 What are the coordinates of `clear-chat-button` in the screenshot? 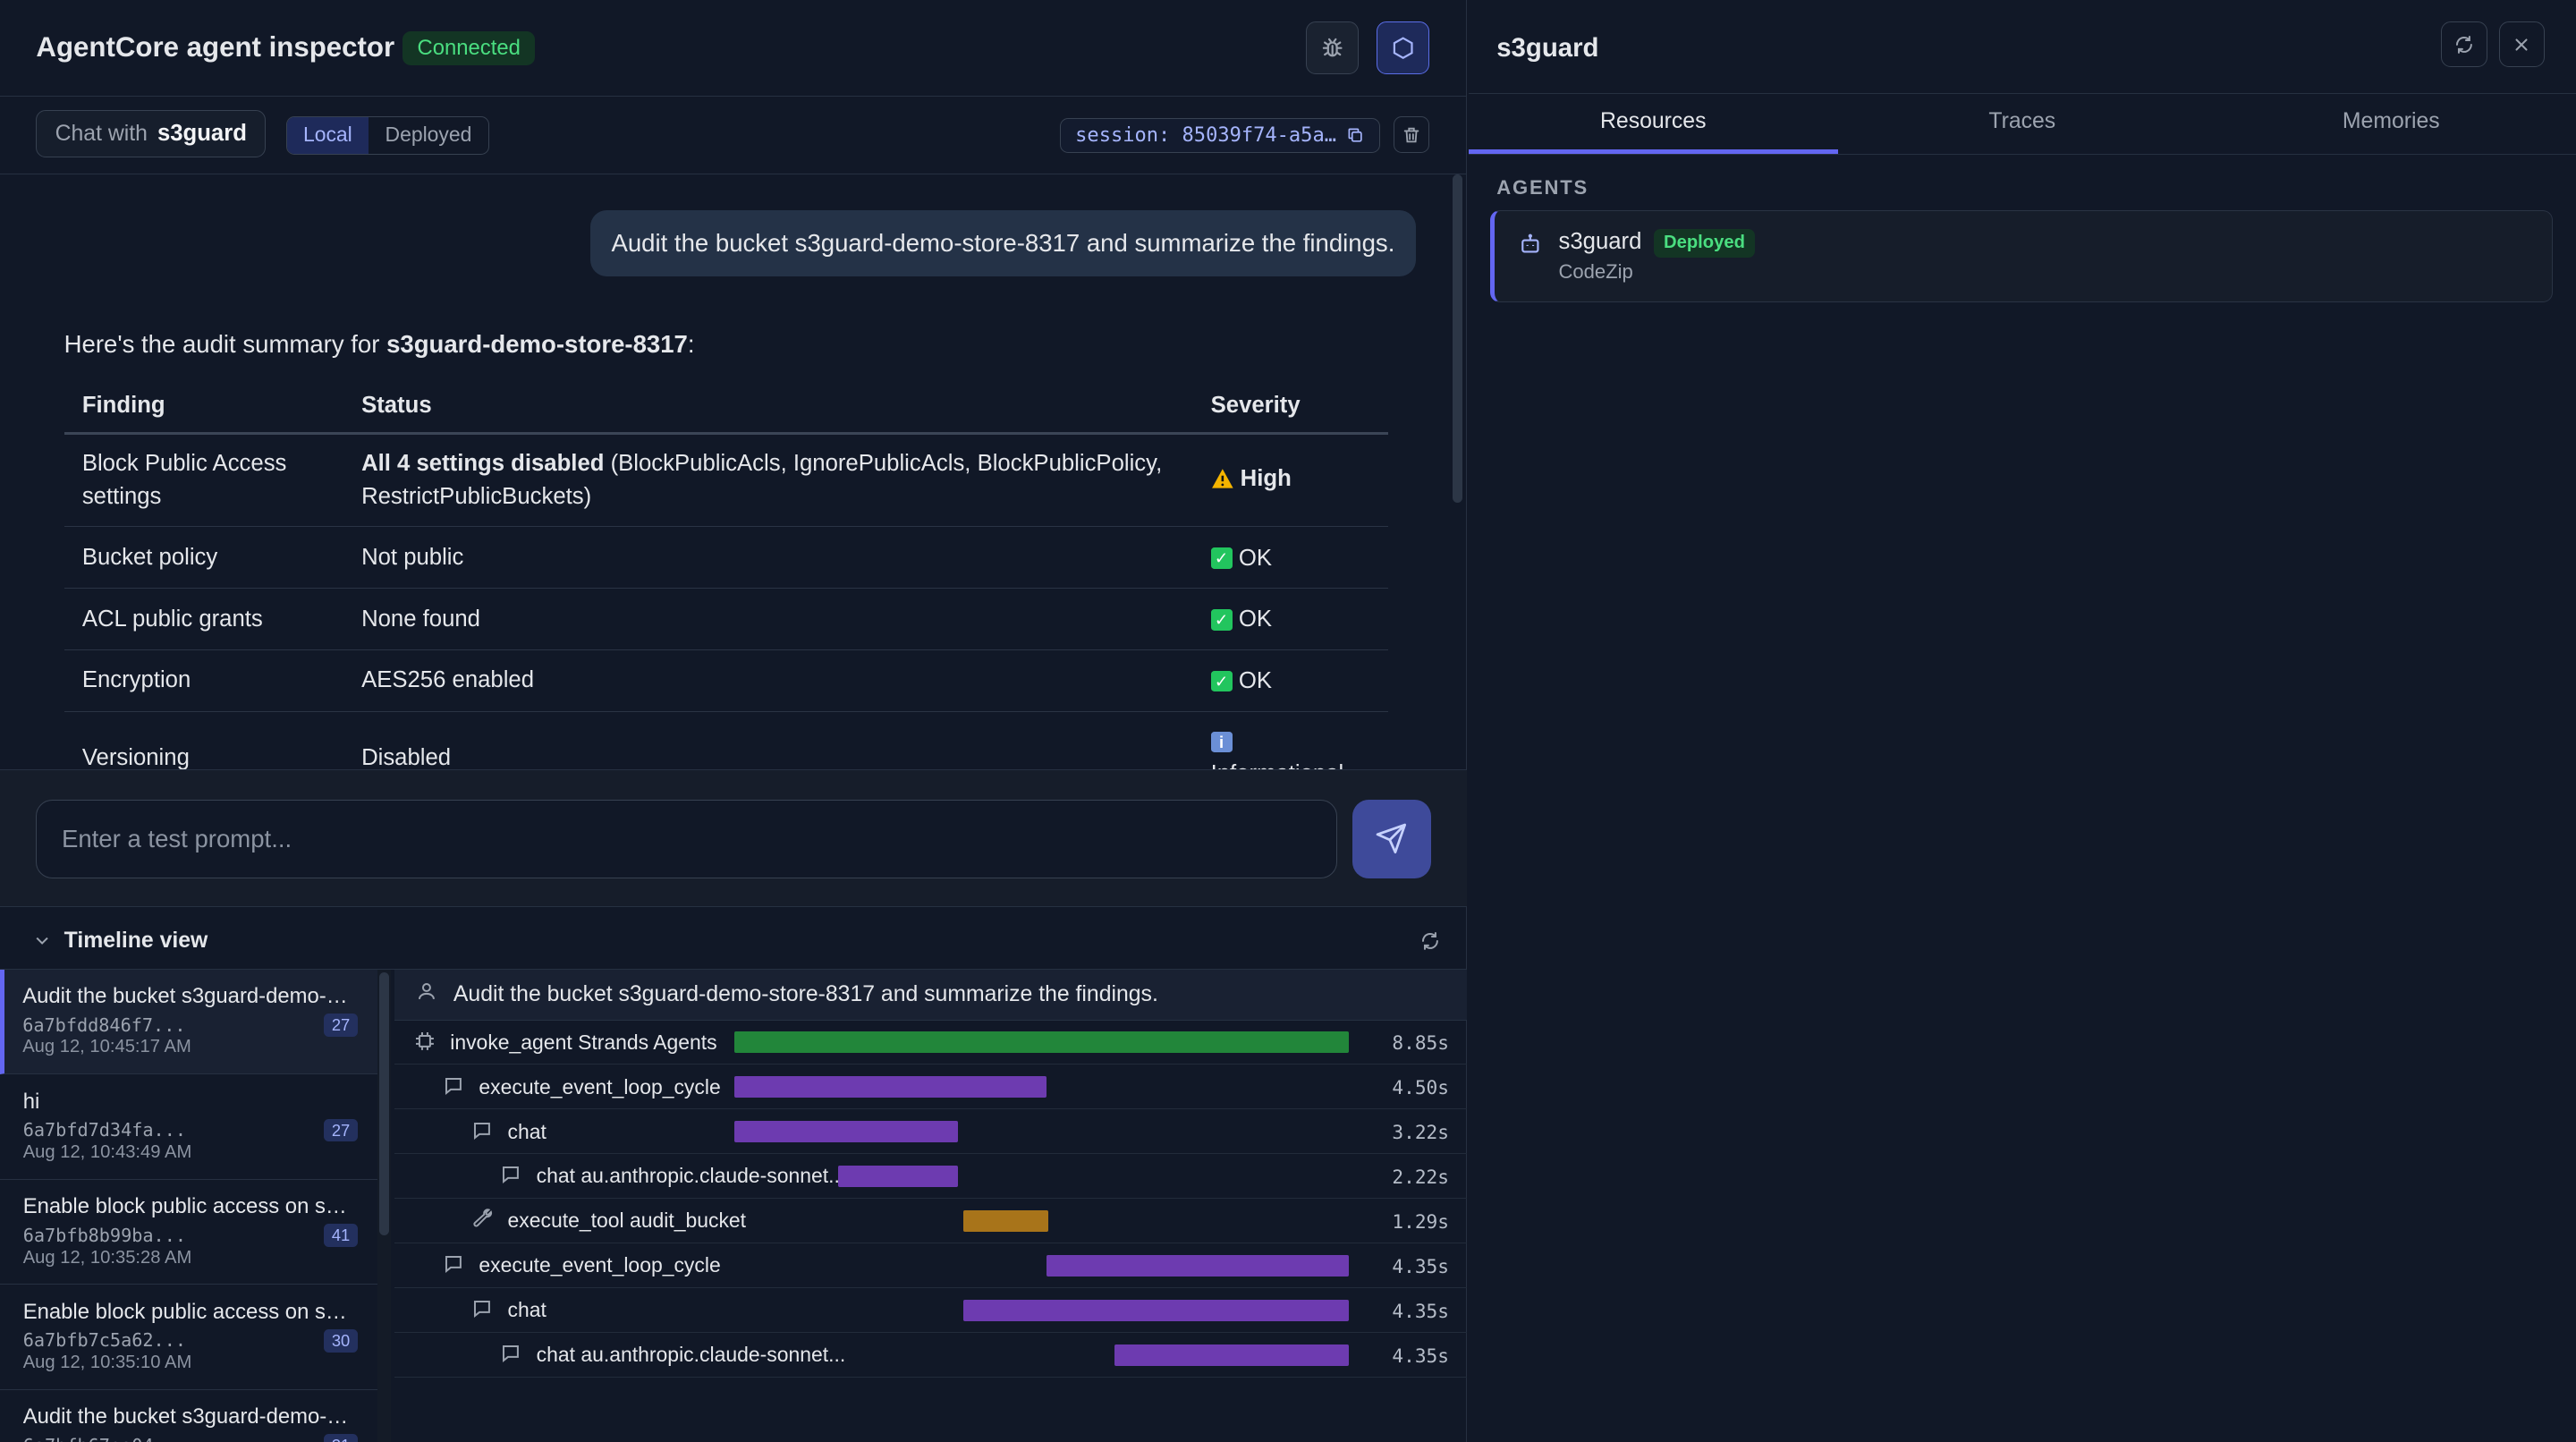 It's located at (1411, 134).